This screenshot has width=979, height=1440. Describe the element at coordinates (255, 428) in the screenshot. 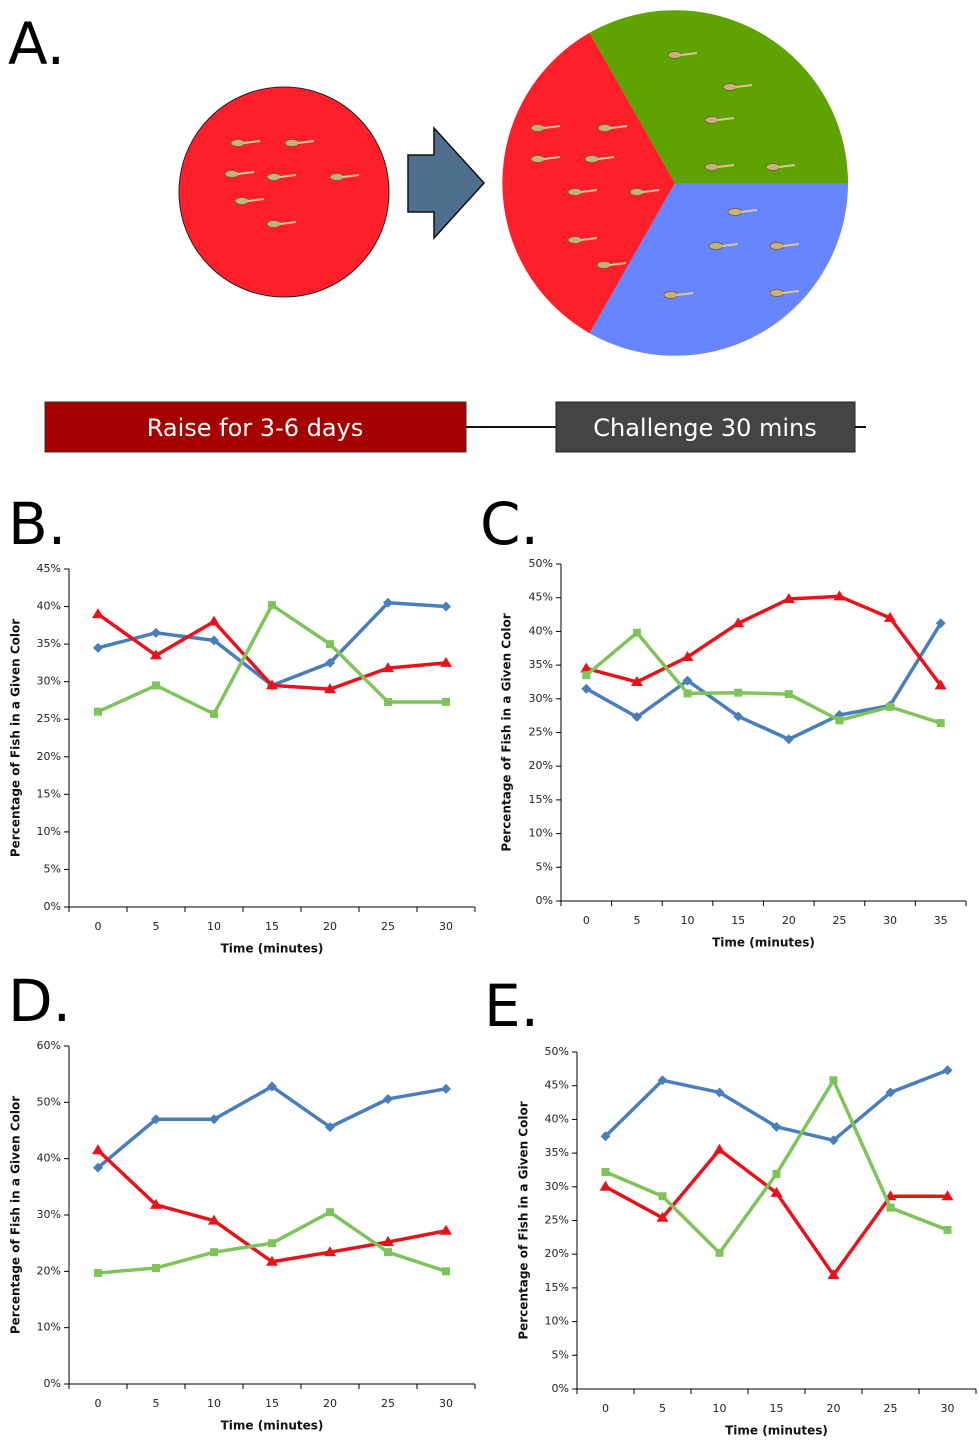

I see `step-label: Raise for 3-6 days` at that location.